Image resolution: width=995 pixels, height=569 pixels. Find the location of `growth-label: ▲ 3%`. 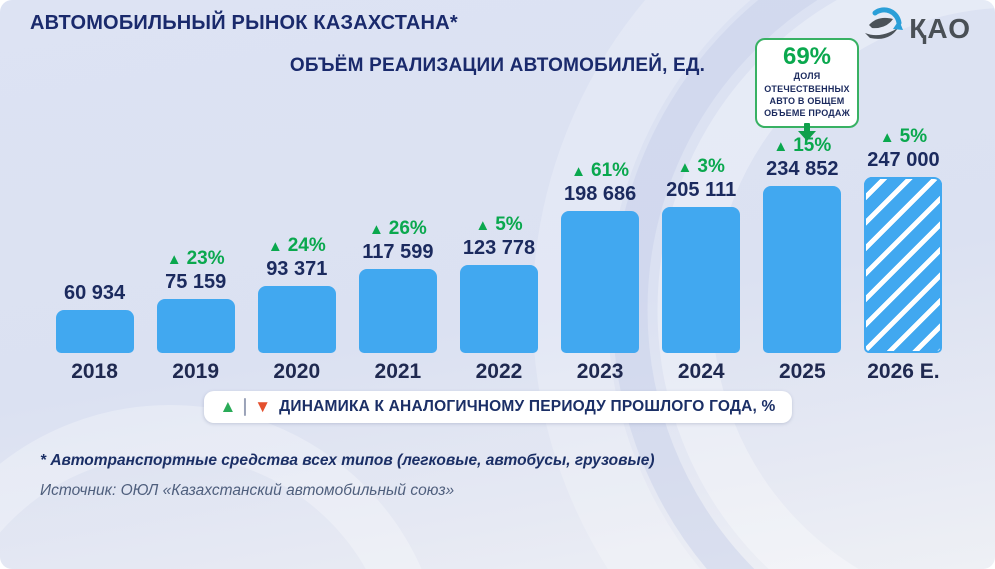

growth-label: ▲ 3% is located at coordinates (701, 166).